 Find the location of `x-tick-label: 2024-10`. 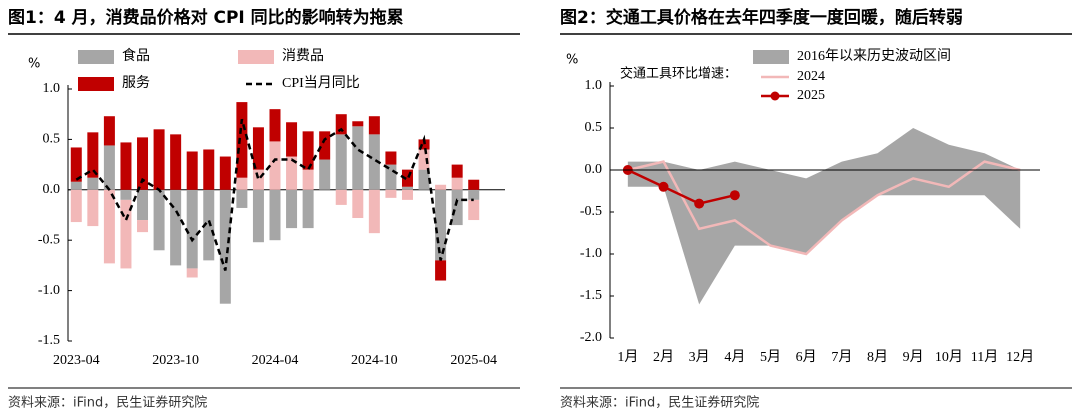

x-tick-label: 2024-10 is located at coordinates (374, 360).